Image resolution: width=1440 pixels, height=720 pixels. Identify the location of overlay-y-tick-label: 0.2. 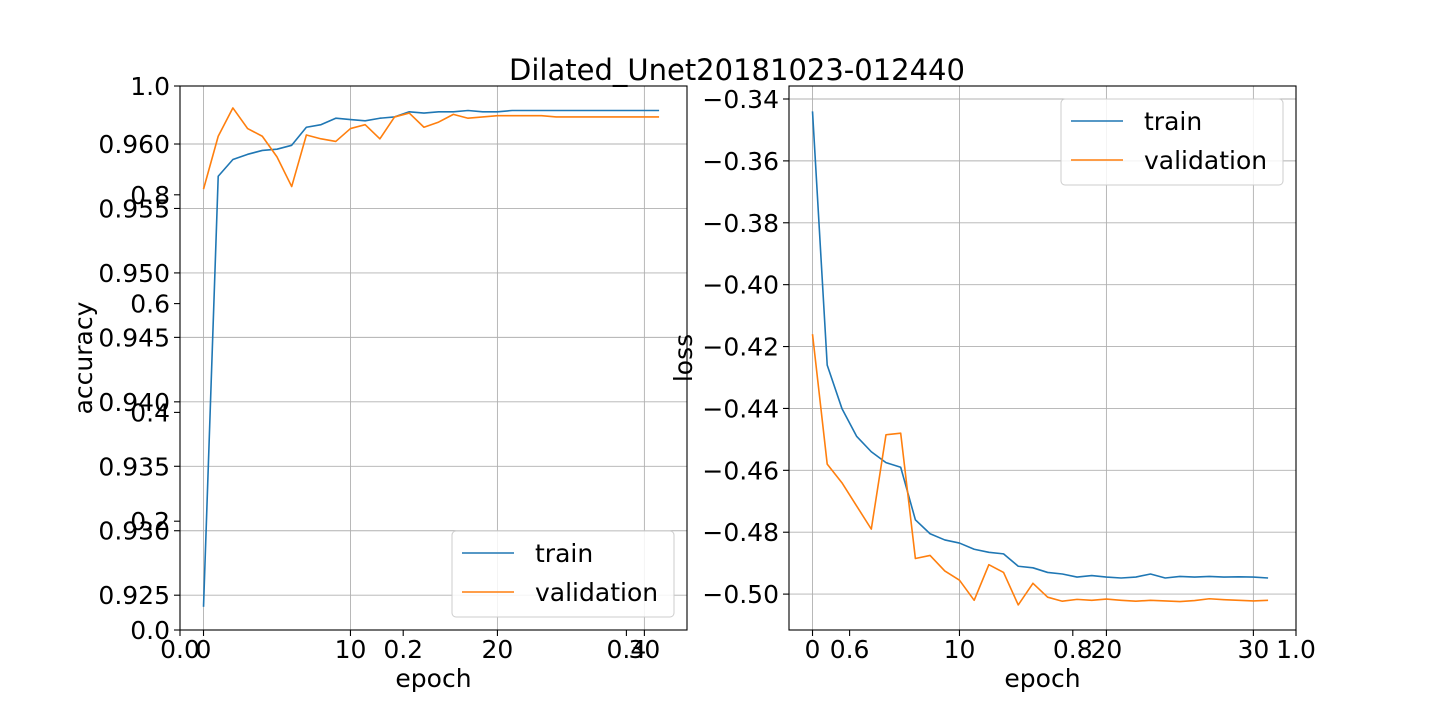
(150, 521).